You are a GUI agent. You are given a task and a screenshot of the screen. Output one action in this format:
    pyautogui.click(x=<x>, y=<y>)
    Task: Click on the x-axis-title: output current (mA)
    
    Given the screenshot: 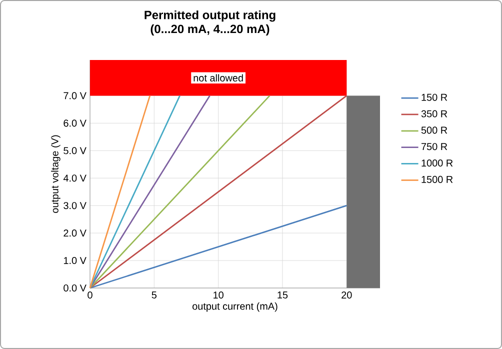 What is the action you would take?
    pyautogui.click(x=235, y=307)
    